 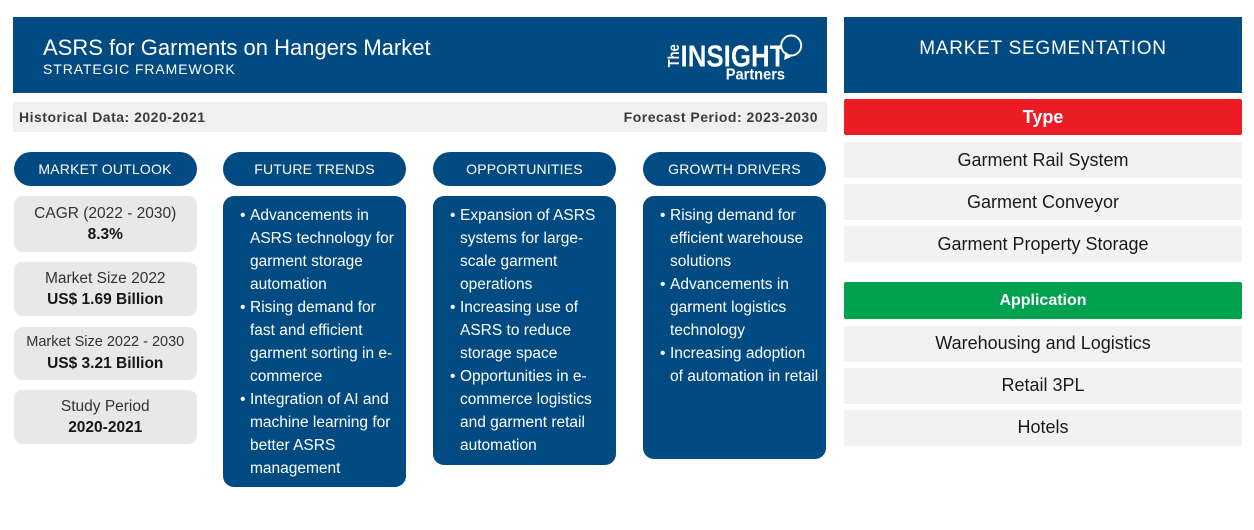 I want to click on svg-text: Partners, so click(x=755, y=74).